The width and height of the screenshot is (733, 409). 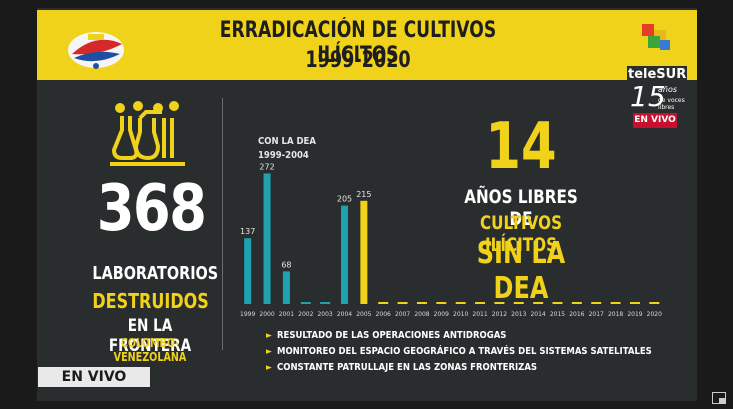 I want to click on chart-tick-label-2012: 2012, so click(x=499, y=314).